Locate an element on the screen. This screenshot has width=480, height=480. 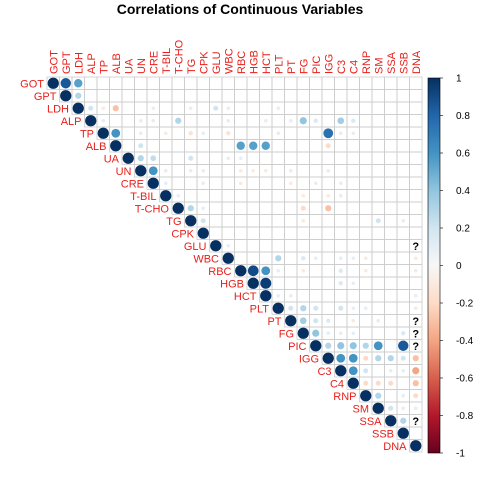
corr-circle-ldh-cre is located at coordinates (153, 108).